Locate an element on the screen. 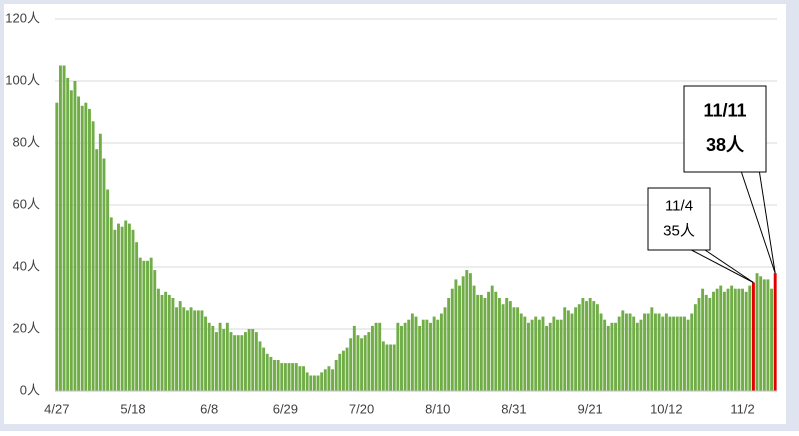 Image resolution: width=799 pixels, height=436 pixels. callout-text: 11/11 is located at coordinates (724, 111).